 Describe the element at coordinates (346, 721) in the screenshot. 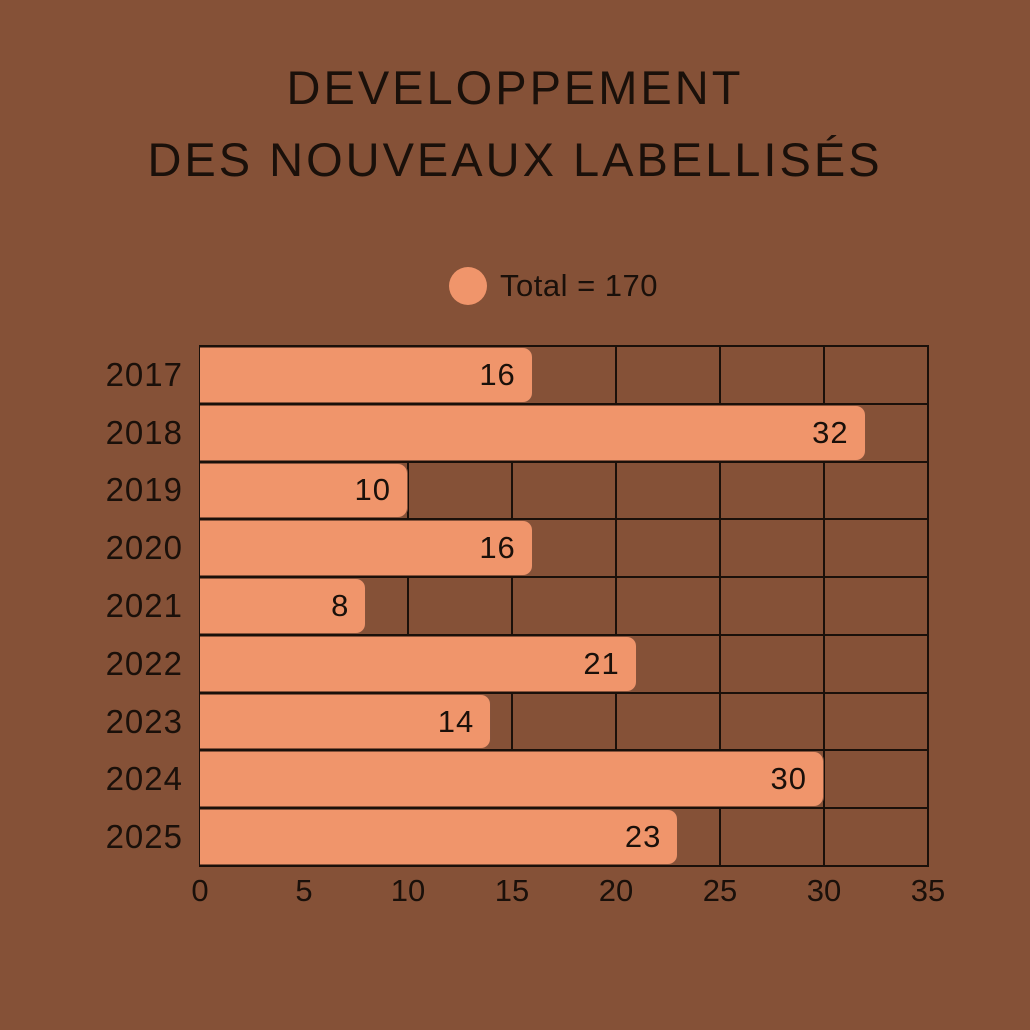

I see `bar-2023: 14` at that location.